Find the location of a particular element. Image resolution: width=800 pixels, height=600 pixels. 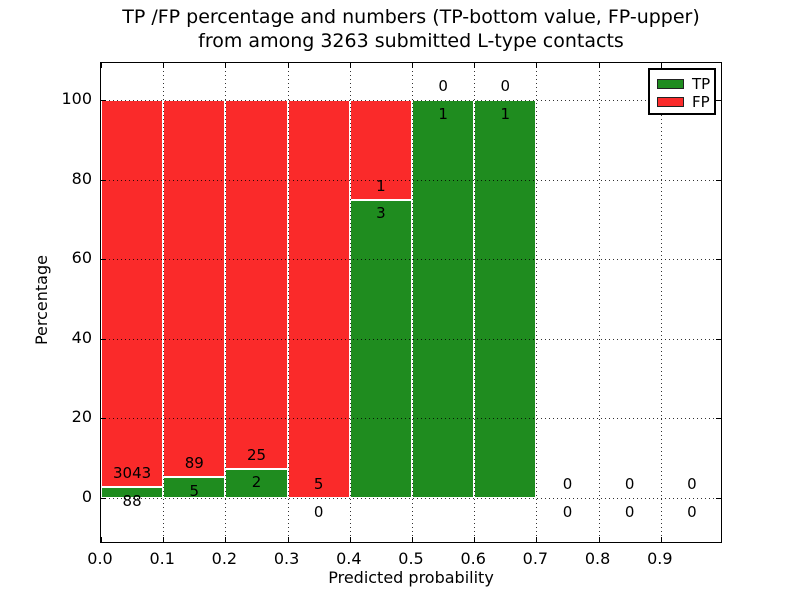

y-tick-label: 80 is located at coordinates (81, 178).